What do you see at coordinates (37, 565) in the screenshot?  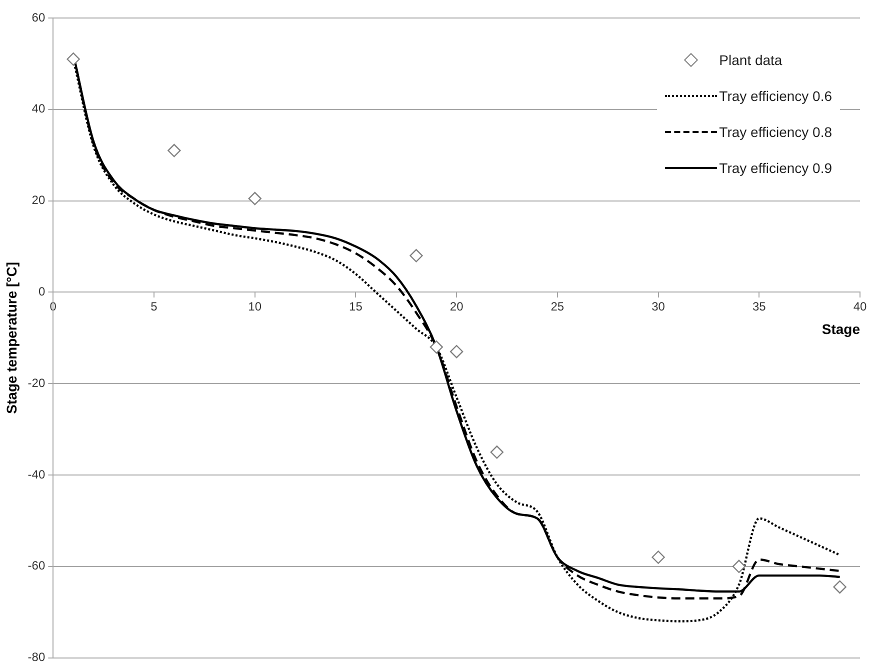 I see `y-tick-label: -60` at bounding box center [37, 565].